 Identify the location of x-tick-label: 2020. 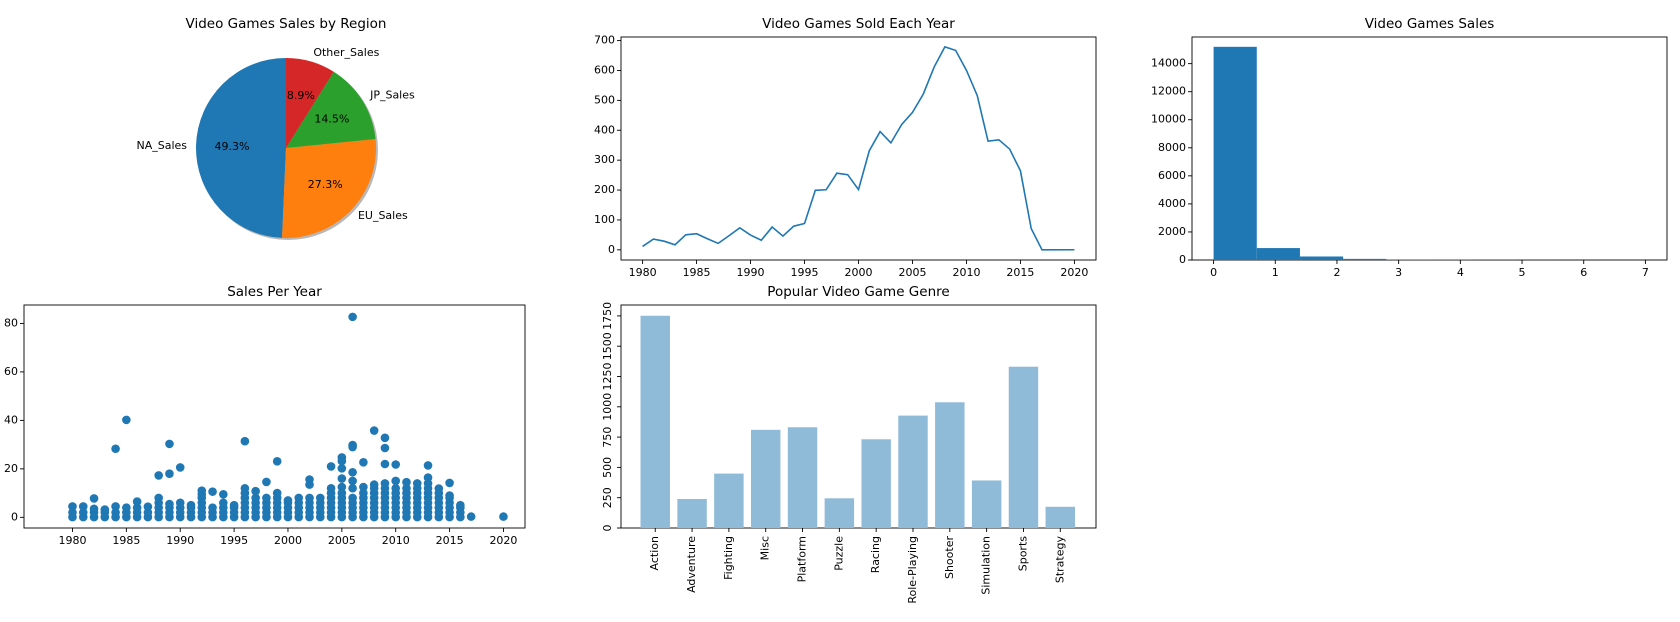
(503, 540).